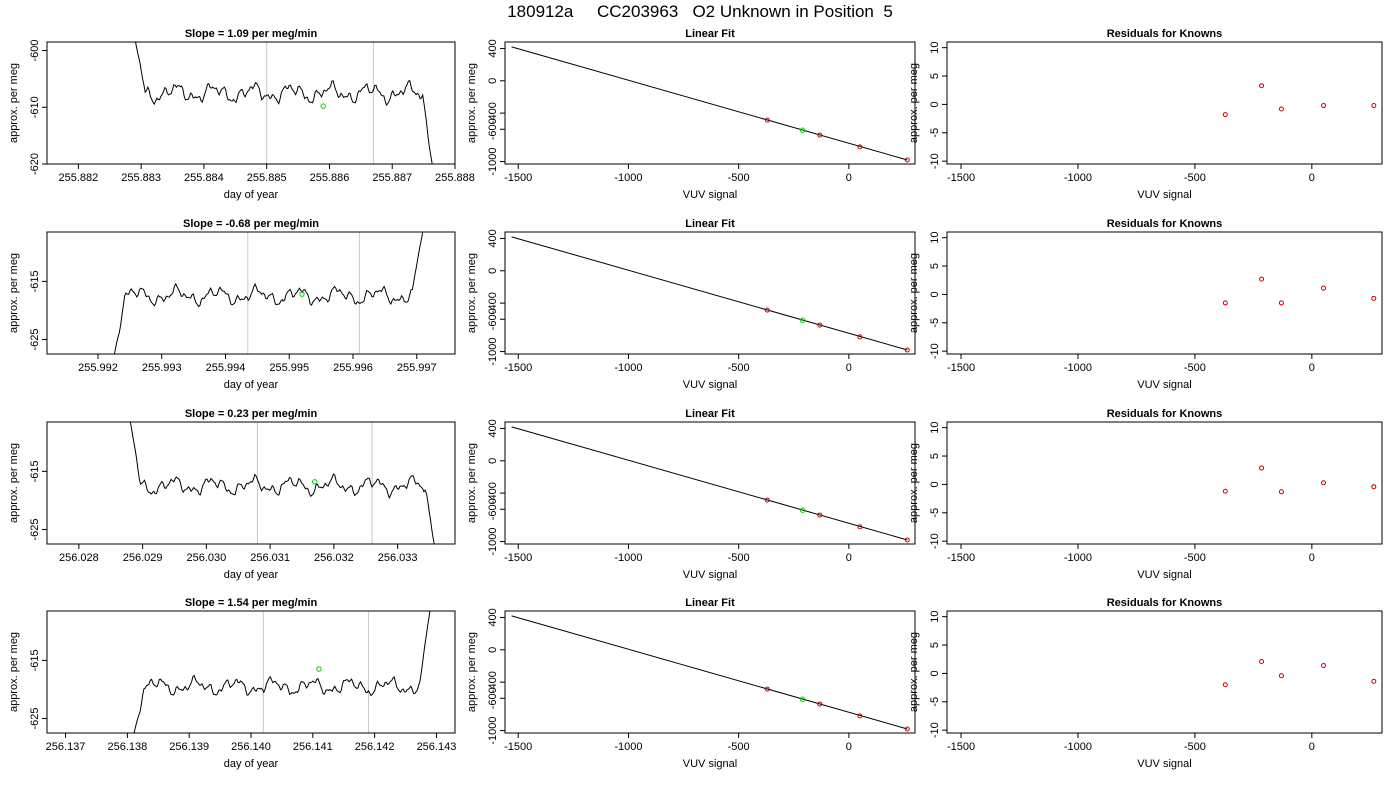  I want to click on x-tick-label: 255.882, so click(79, 178).